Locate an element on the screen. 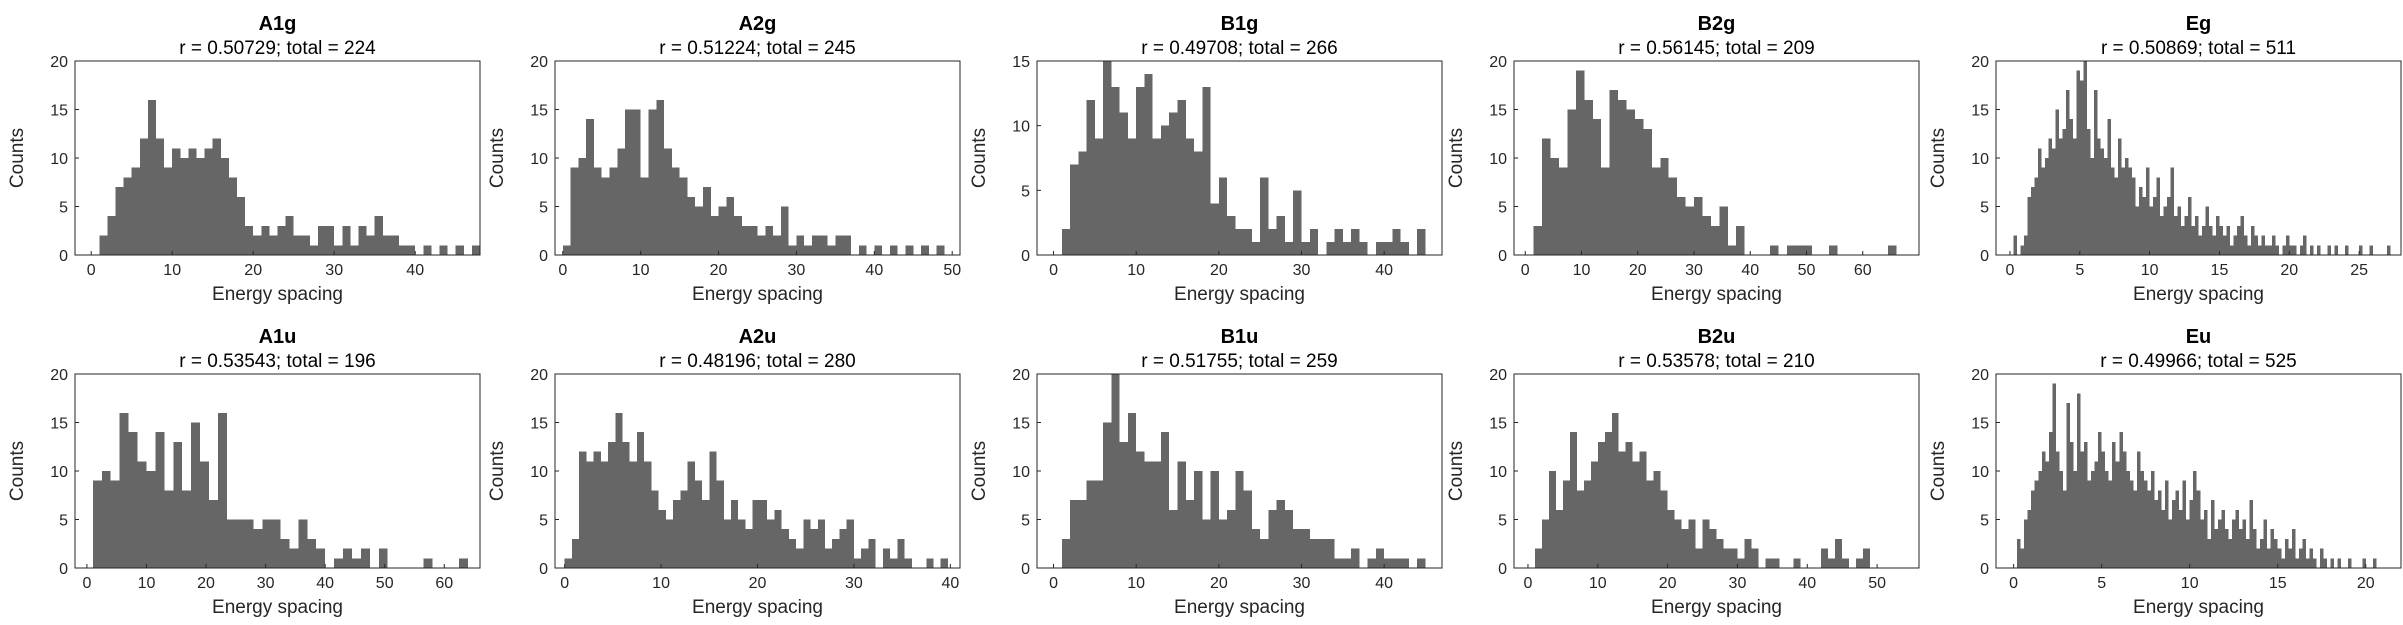 This screenshot has height=625, width=2403. x-tick-label: 40 is located at coordinates (415, 270).